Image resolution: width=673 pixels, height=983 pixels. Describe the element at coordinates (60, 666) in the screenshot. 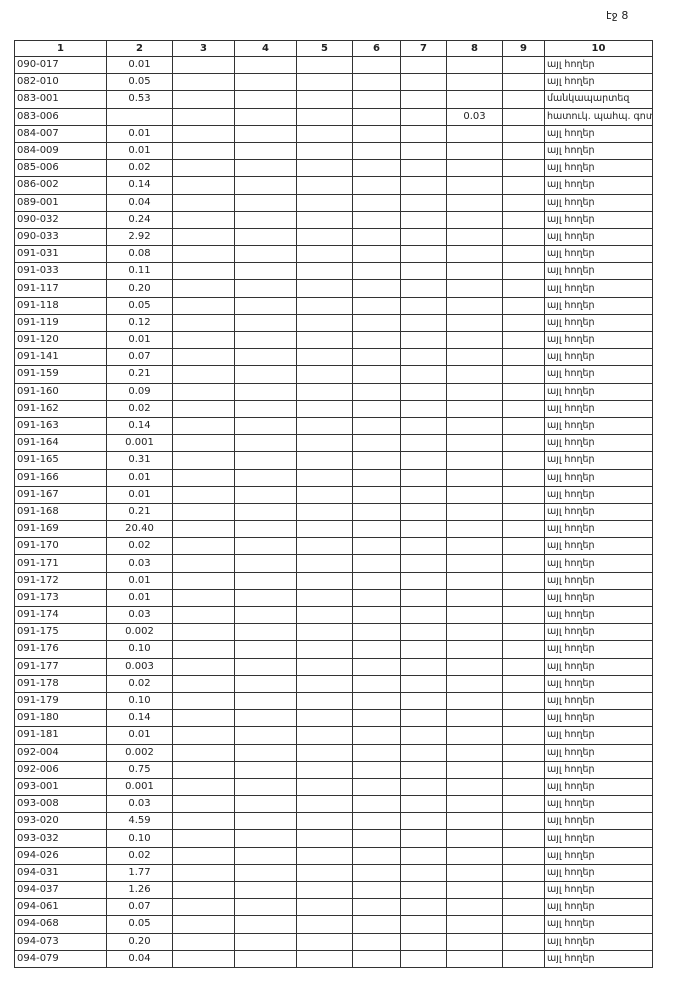

I see `table-cell: 091-177` at that location.